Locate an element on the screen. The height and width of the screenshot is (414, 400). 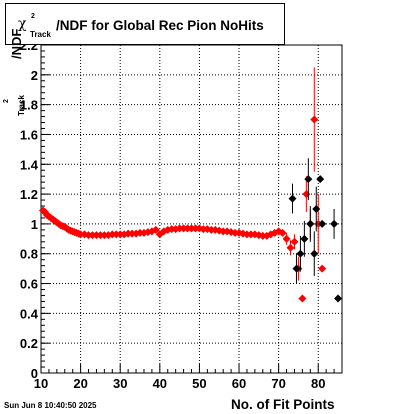
y-tick-label: 1.8 is located at coordinates (29, 105).